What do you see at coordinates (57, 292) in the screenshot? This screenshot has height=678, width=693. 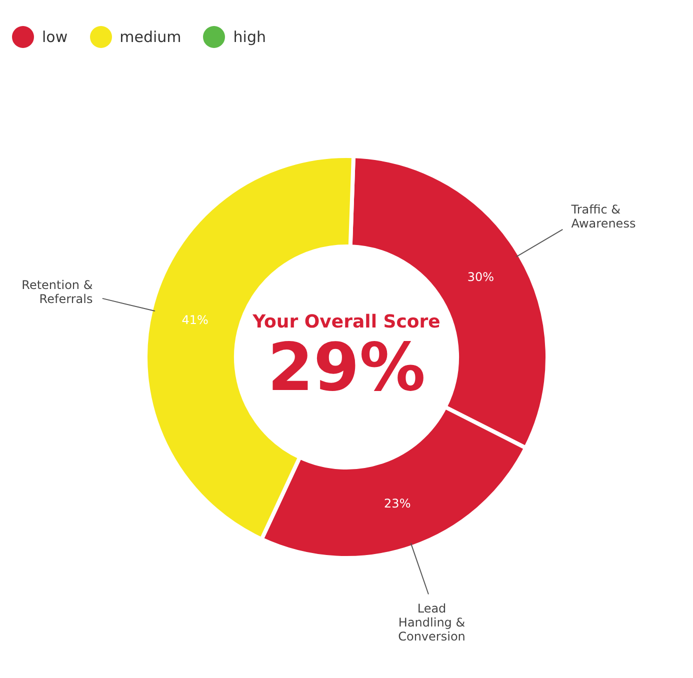 I see `slice-label: Retention & Referrals` at bounding box center [57, 292].